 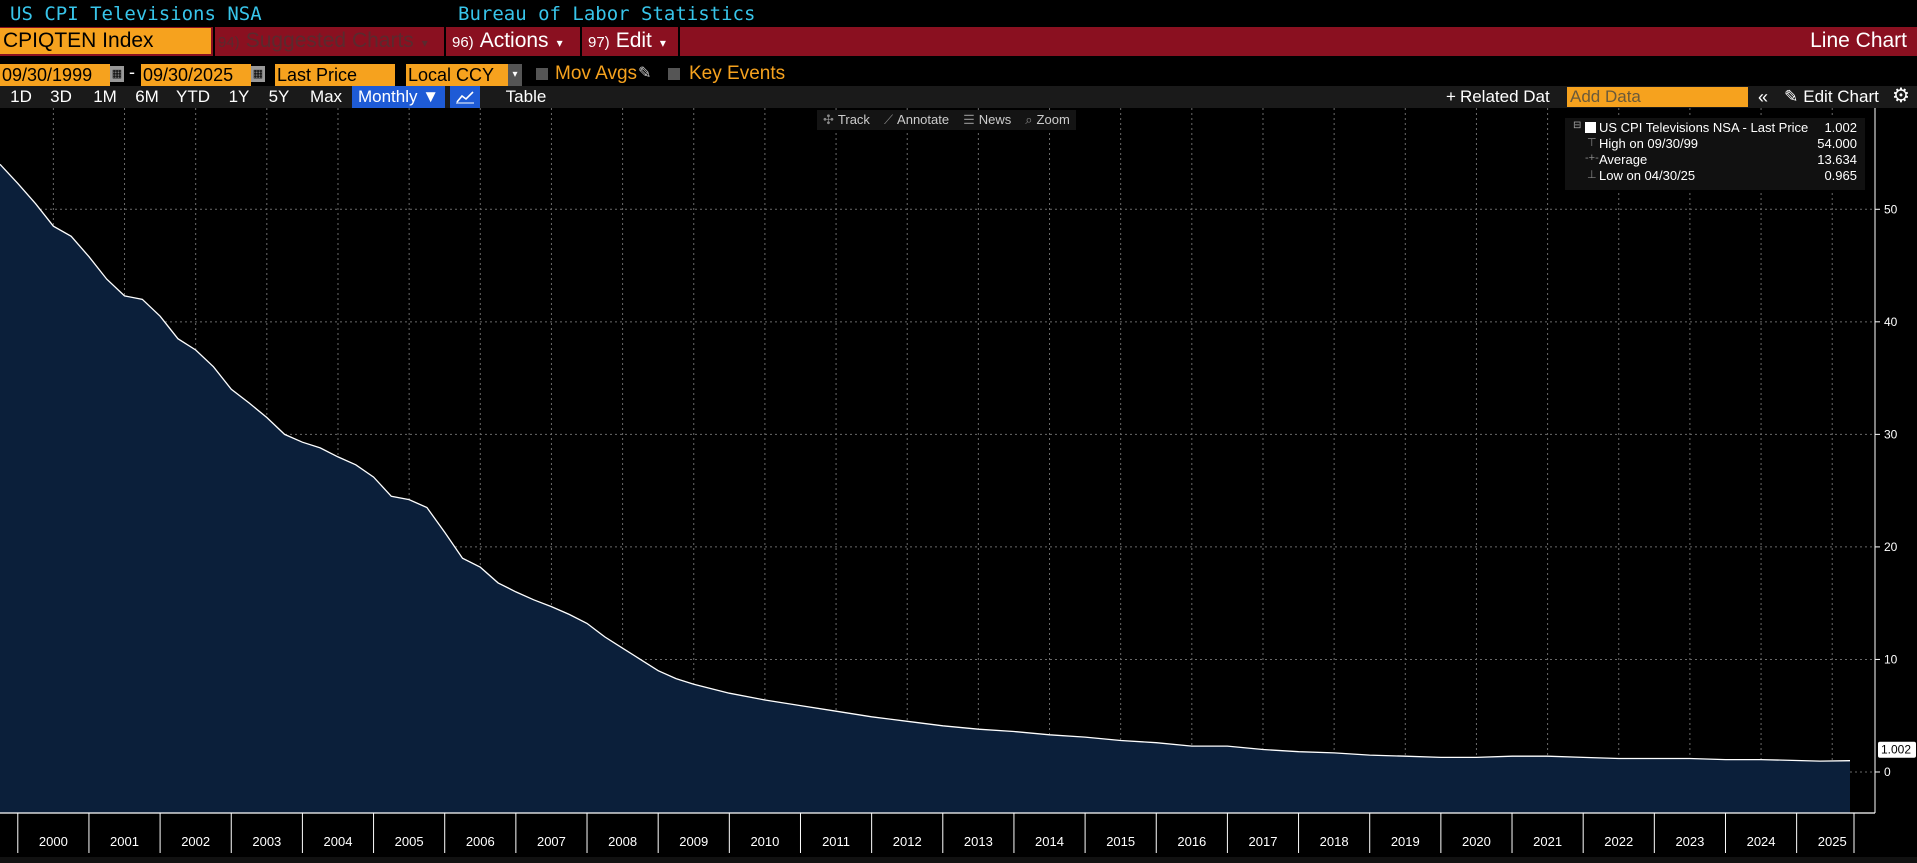 What do you see at coordinates (916, 119) in the screenshot?
I see `annotate-tool: ⟋ Annotate` at bounding box center [916, 119].